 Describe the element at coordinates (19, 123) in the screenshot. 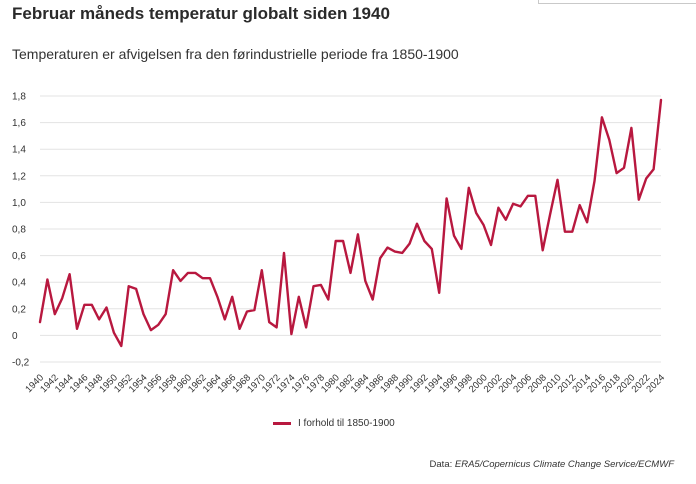

I see `y-tick-label: 1,6` at that location.